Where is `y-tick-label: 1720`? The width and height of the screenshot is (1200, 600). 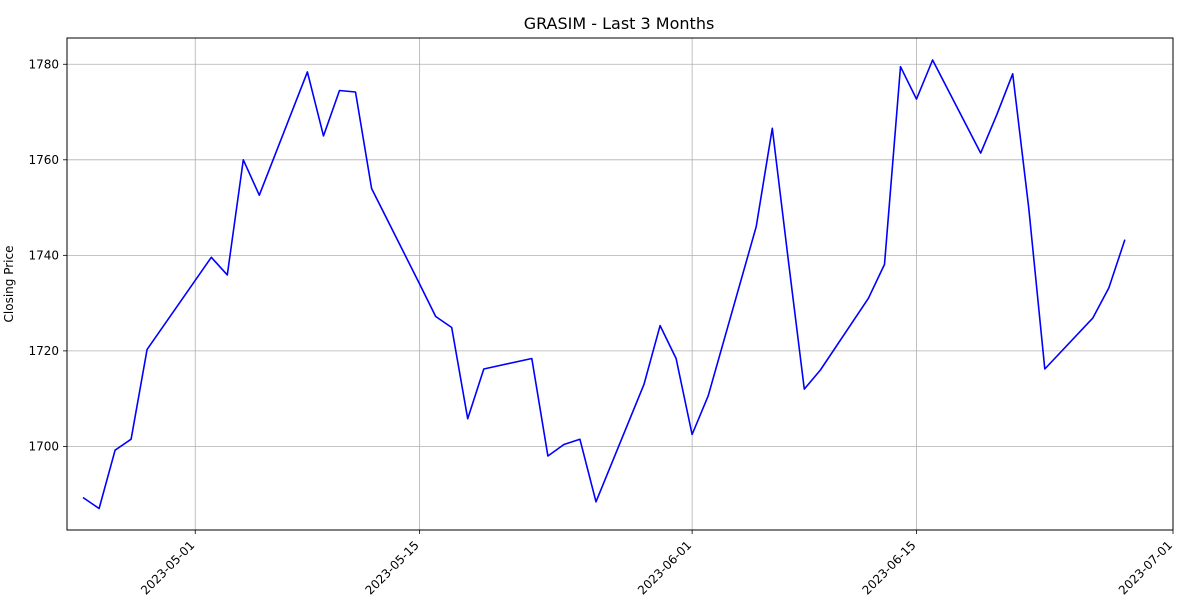
y-tick-label: 1720 is located at coordinates (43, 351).